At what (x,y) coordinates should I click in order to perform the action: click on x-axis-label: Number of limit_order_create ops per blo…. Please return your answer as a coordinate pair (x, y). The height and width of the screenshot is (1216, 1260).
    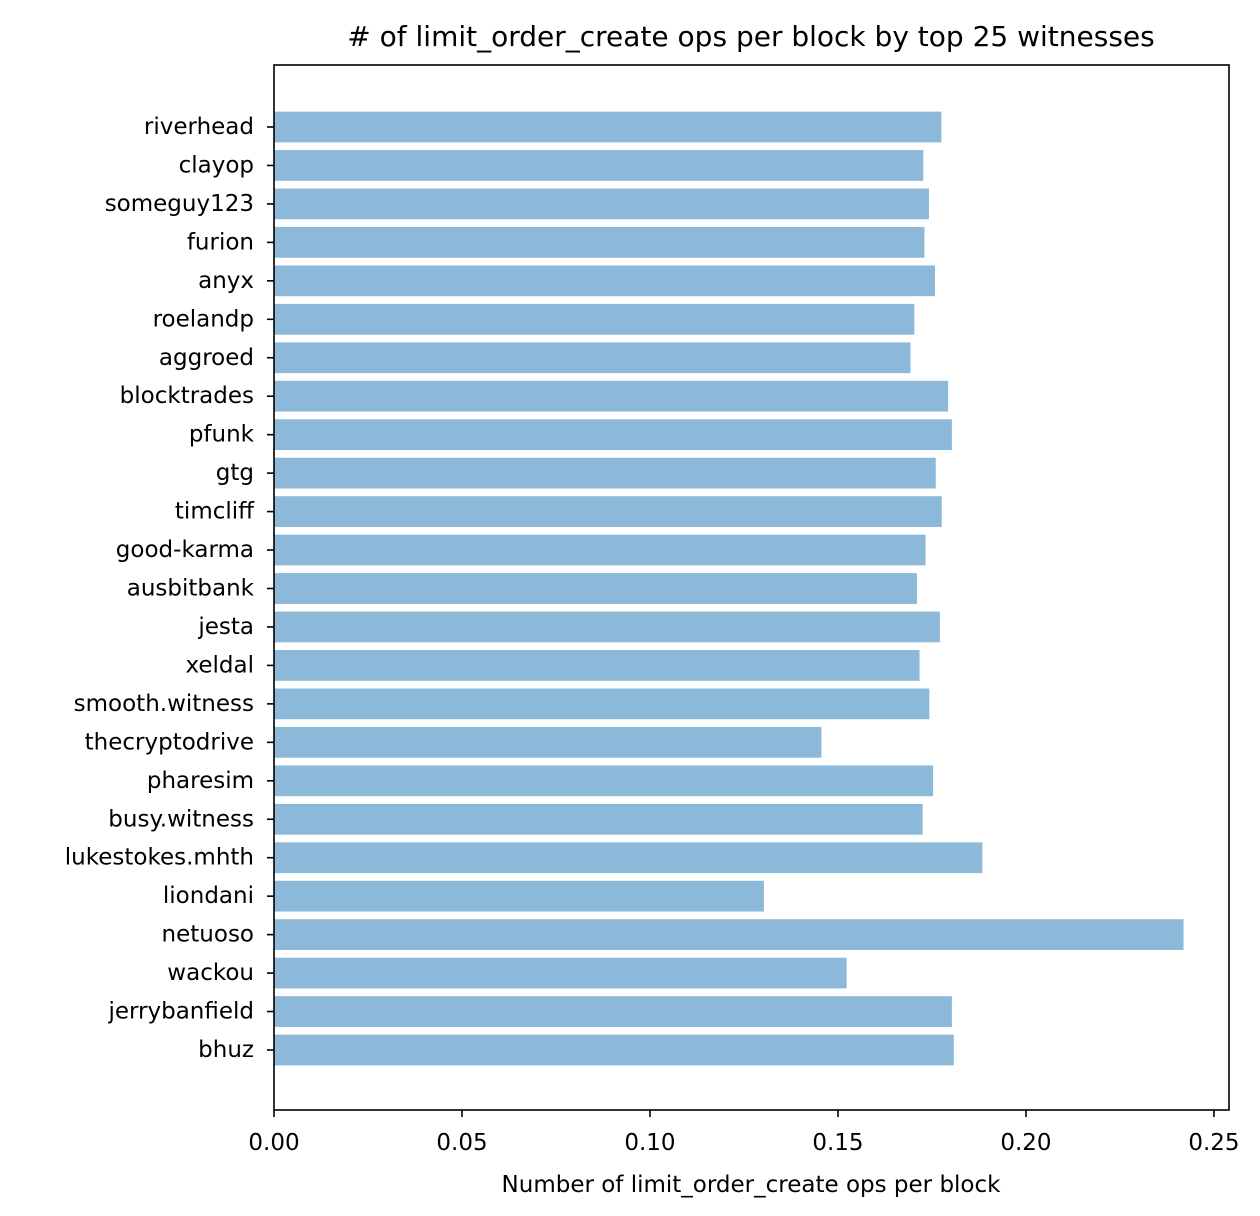
    Looking at the image, I should click on (752, 1185).